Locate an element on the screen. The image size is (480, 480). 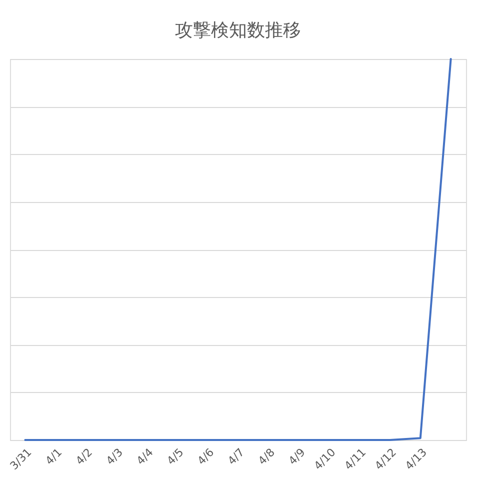
x-tick-label: 4/4 is located at coordinates (145, 457).